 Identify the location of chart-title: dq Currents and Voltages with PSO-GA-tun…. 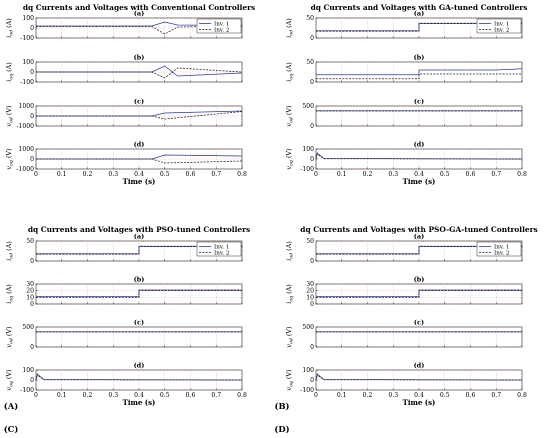
(418, 229).